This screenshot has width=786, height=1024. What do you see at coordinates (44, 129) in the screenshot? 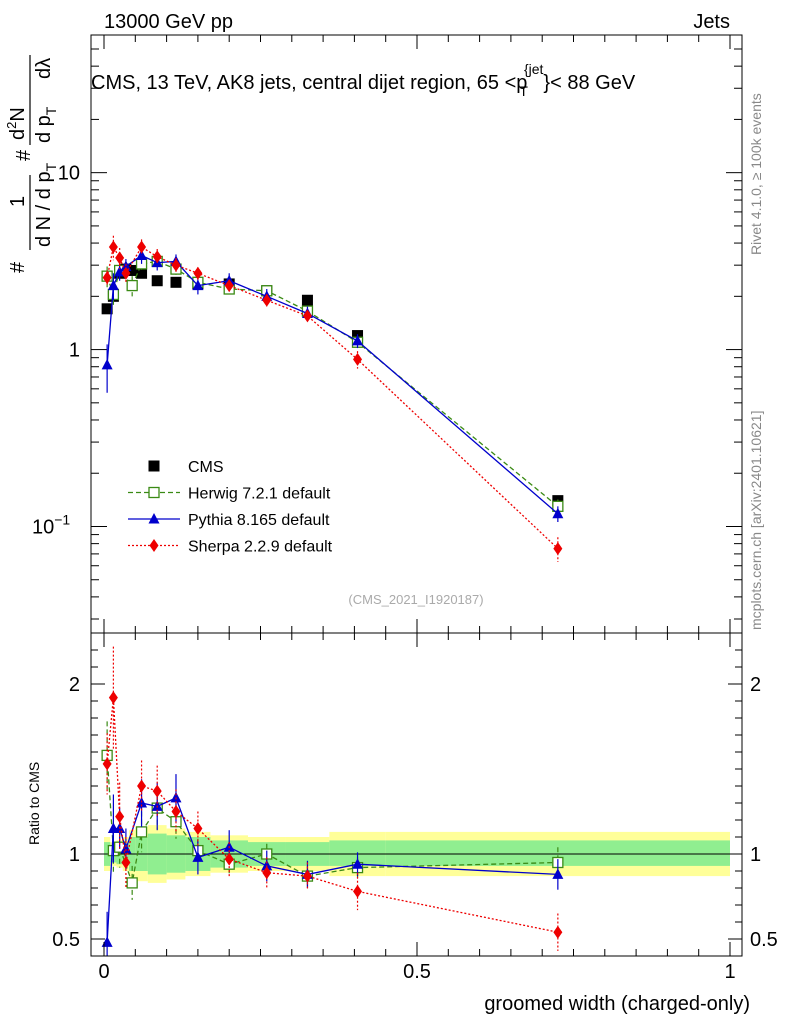
I see `y-title-dpt-text: d p` at bounding box center [44, 129].